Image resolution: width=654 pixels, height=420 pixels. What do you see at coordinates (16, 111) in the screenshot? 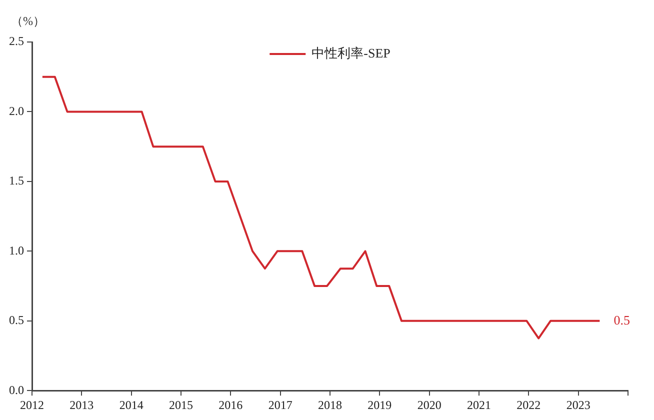
I see `y-tick-label: 2.0` at bounding box center [16, 111].